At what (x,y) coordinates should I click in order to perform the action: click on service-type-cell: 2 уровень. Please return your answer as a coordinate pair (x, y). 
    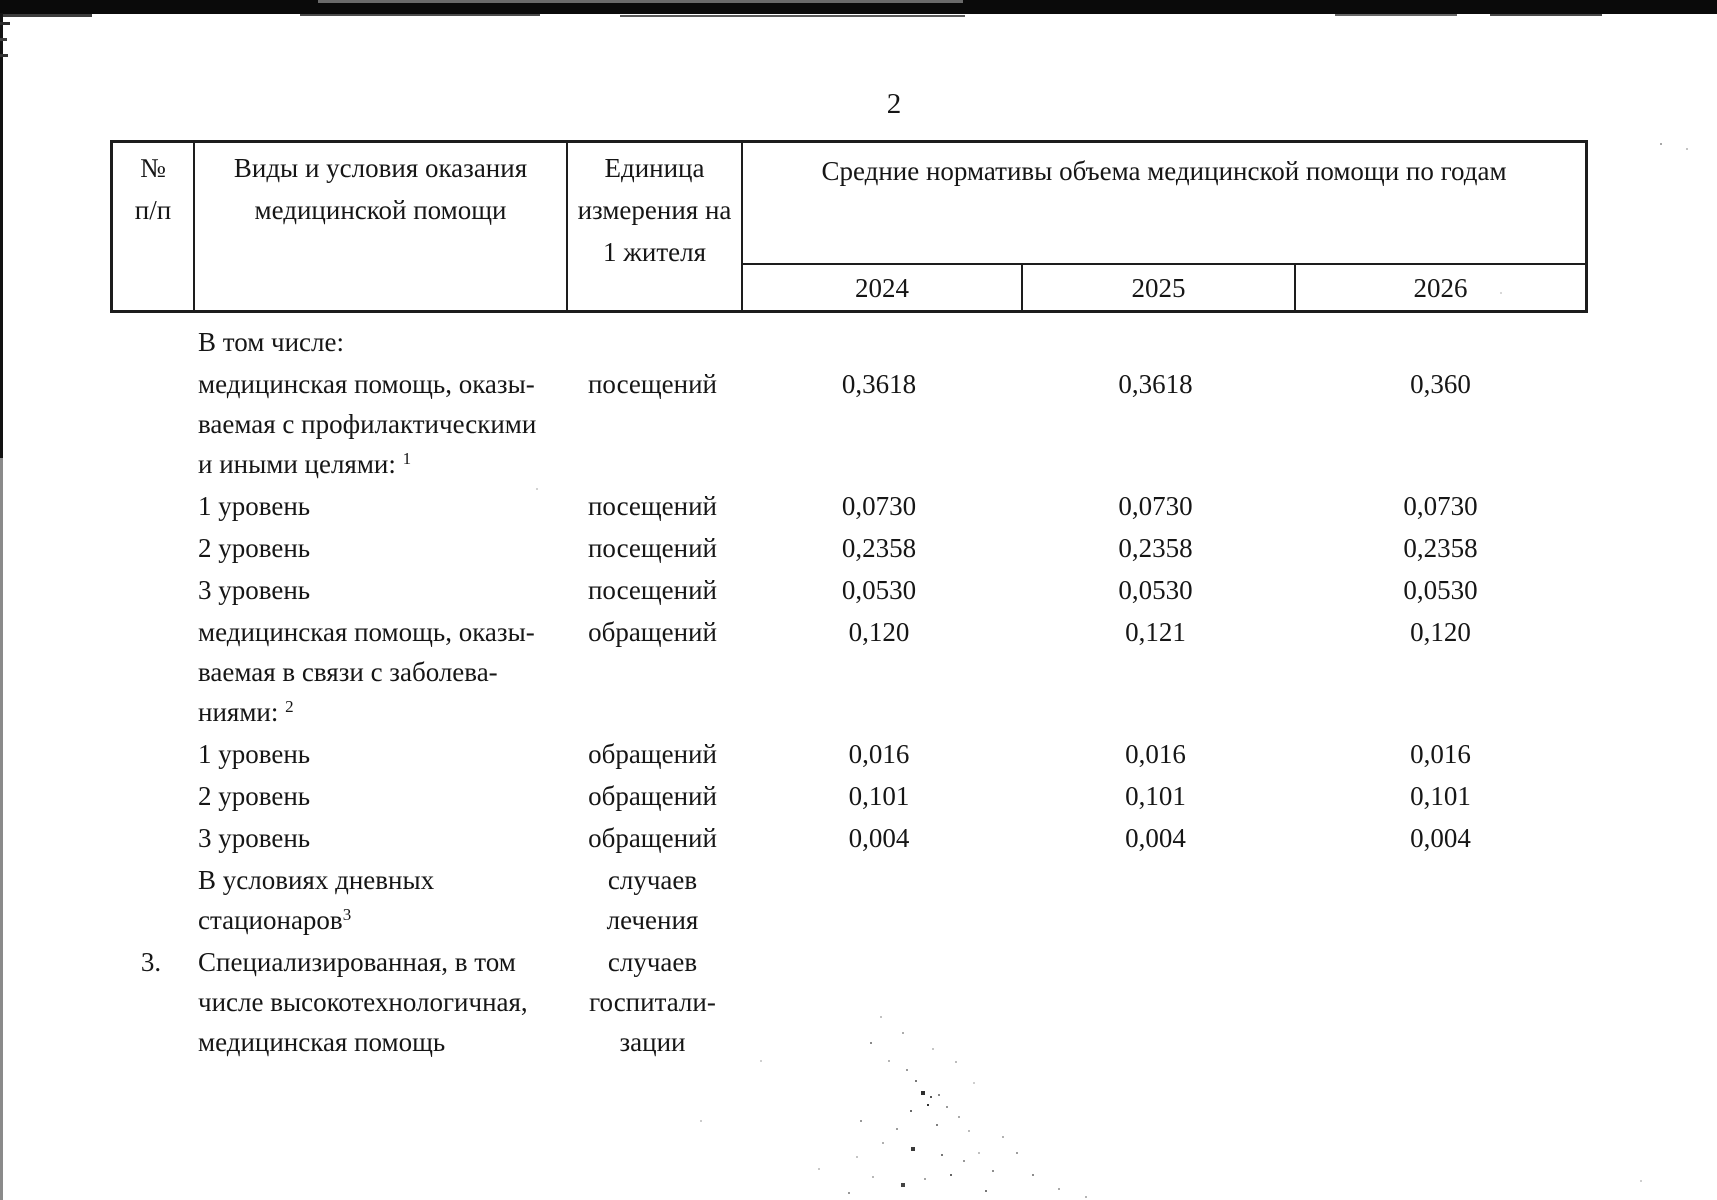
    Looking at the image, I should click on (378, 548).